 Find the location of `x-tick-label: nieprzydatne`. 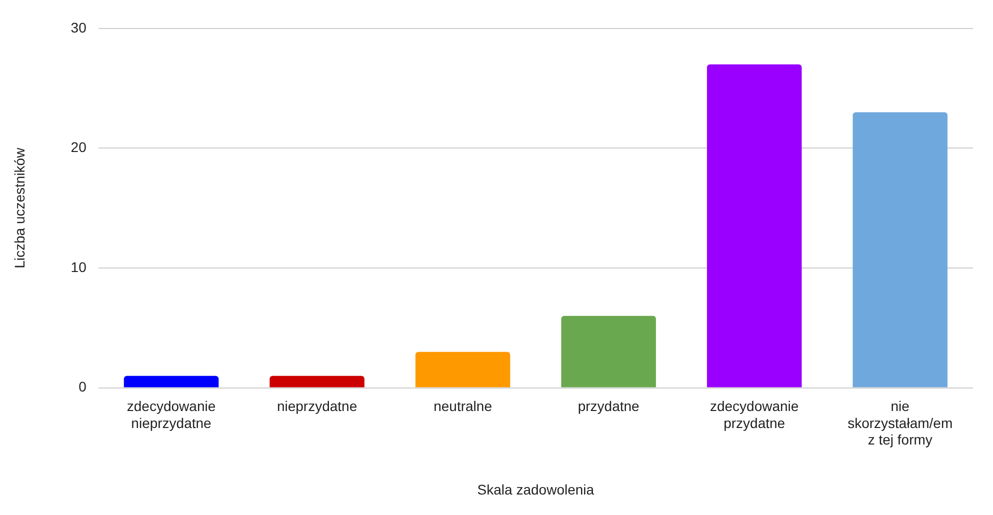

x-tick-label: nieprzydatne is located at coordinates (317, 406).